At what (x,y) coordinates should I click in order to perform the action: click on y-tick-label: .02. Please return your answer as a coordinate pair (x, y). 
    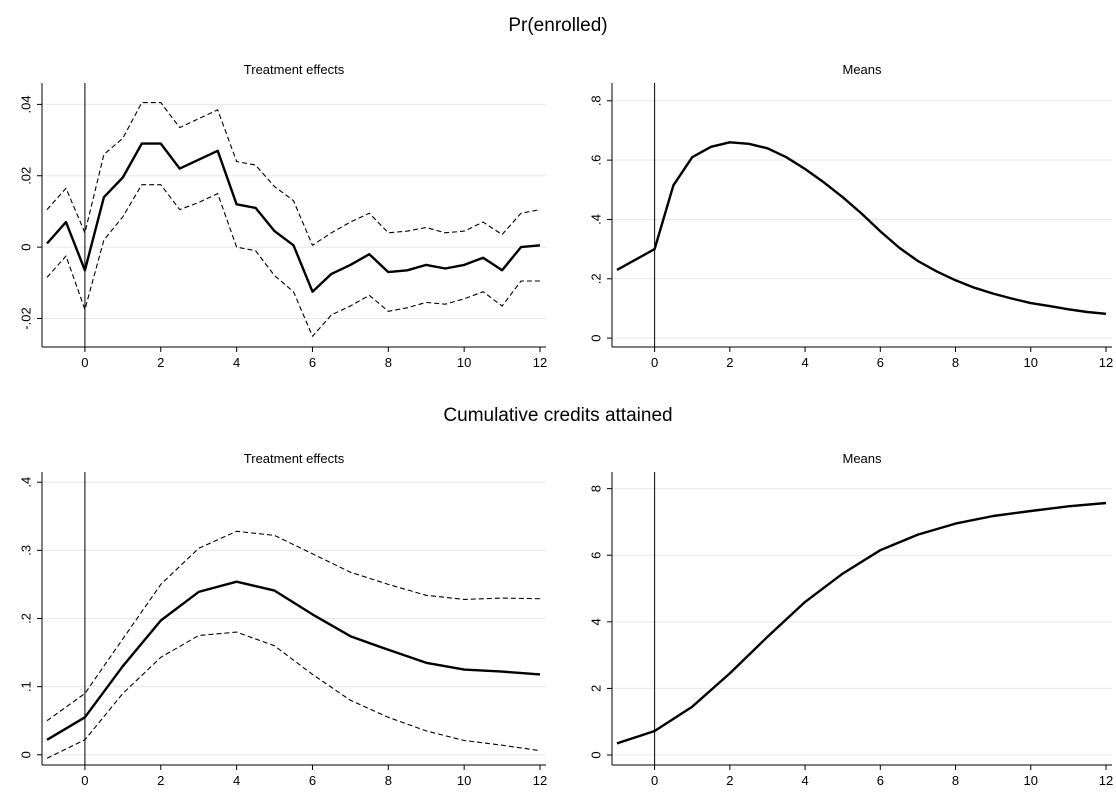
    Looking at the image, I should click on (25, 176).